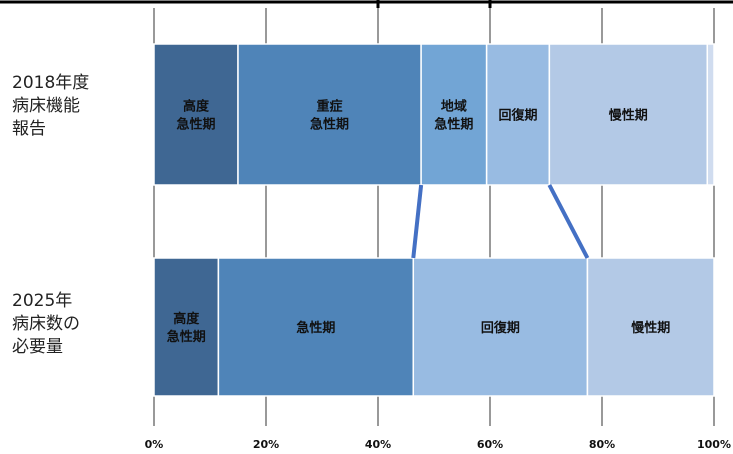  What do you see at coordinates (490, 444) in the screenshot?
I see `tick-label-3: 60%` at bounding box center [490, 444].